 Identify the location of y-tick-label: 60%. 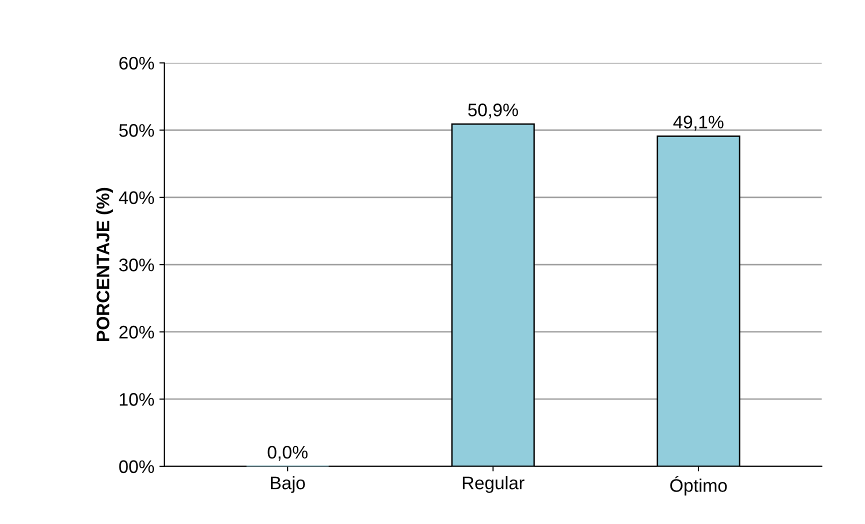
(136, 63).